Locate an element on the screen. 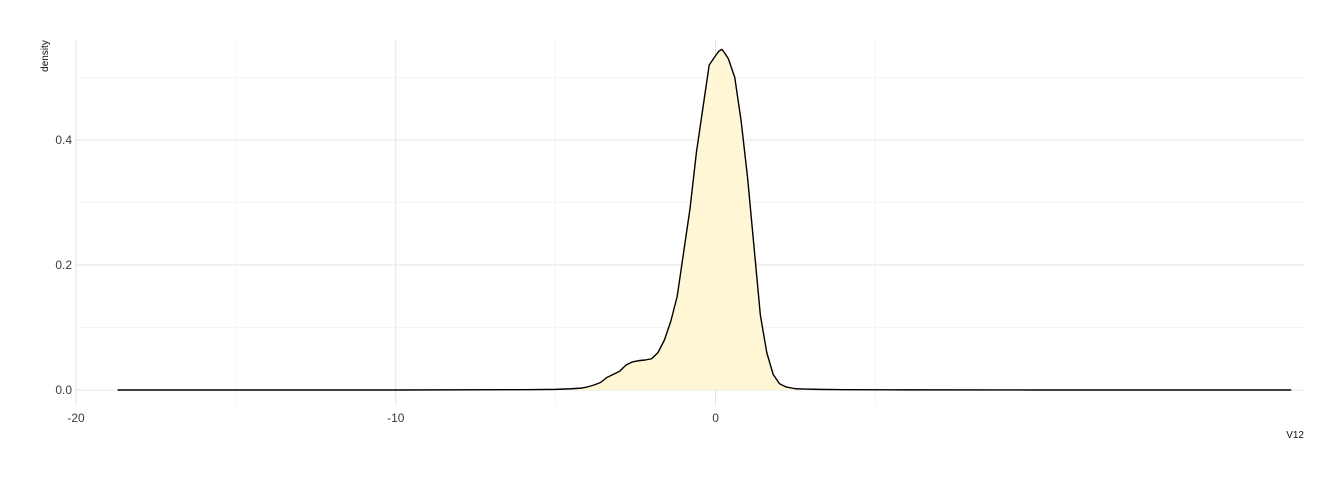  x-tick-label: -20 is located at coordinates (76, 418).